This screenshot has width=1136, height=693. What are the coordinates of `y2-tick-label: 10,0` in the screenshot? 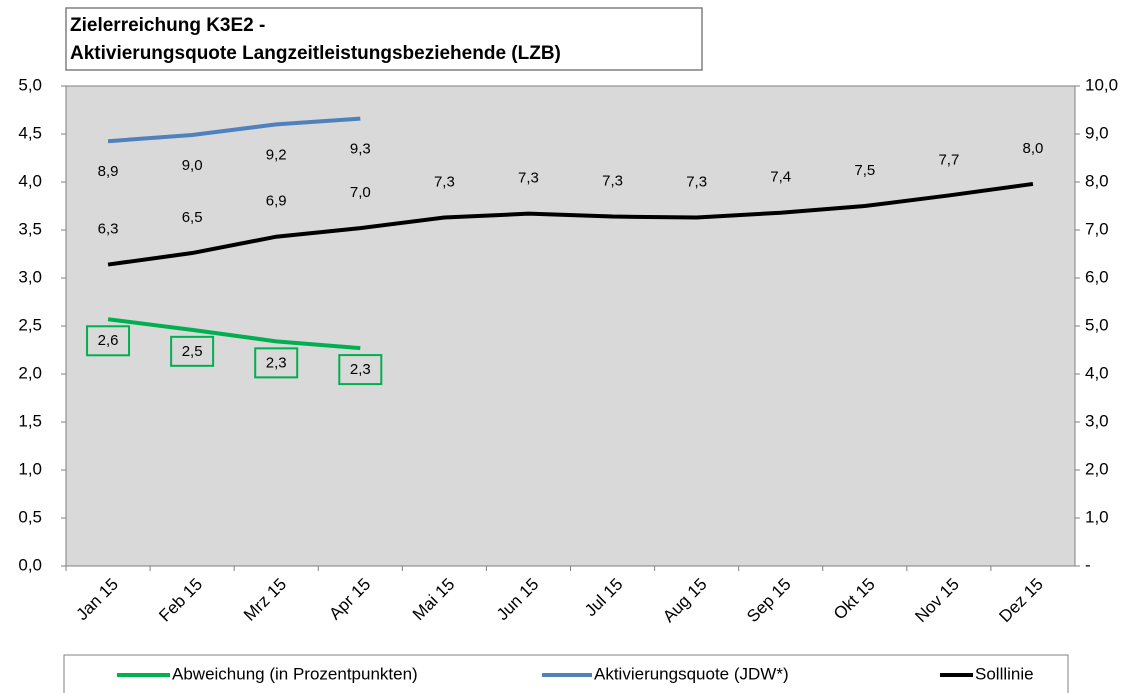 It's located at (1101, 84).